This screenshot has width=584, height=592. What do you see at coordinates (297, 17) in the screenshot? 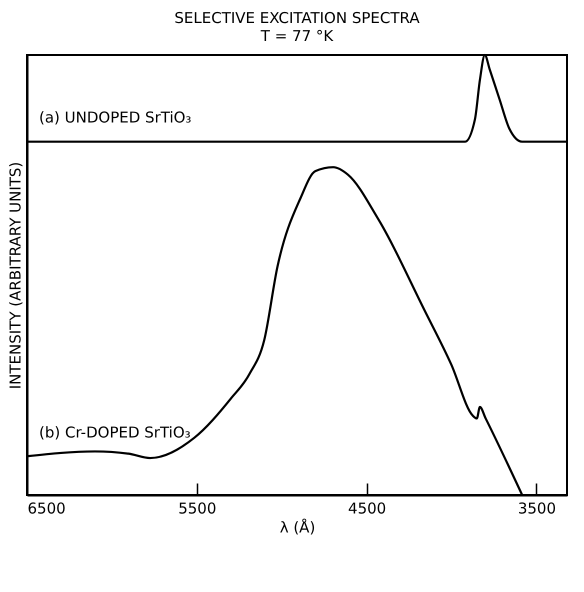
I see `chart-title: SELECTIVE EXCITATION SPECTRA` at bounding box center [297, 17].